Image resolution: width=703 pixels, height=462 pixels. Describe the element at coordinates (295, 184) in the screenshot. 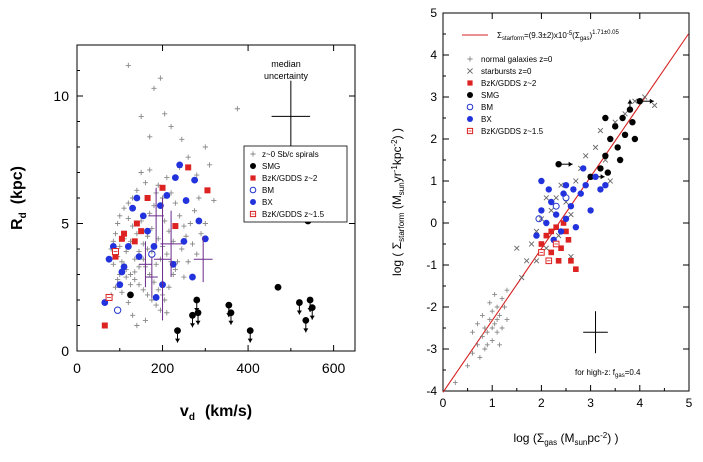

I see `left-legend-box` at that location.